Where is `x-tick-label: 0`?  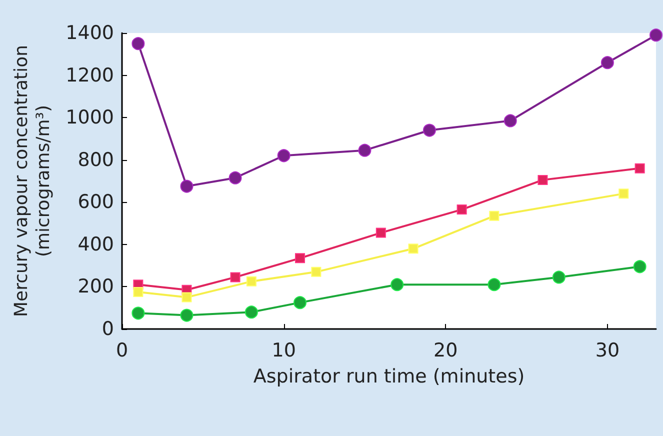
x-tick-label: 0 is located at coordinates (122, 351).